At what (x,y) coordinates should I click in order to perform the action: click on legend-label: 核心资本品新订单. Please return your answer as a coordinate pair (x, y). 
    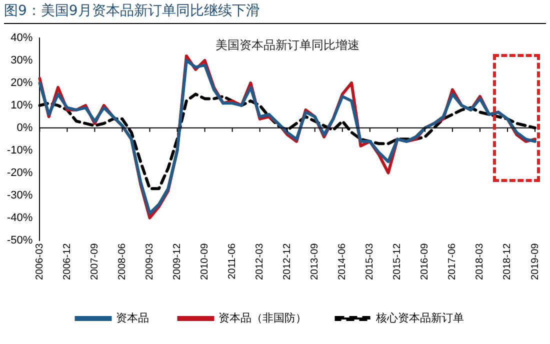
    Looking at the image, I should click on (419, 318).